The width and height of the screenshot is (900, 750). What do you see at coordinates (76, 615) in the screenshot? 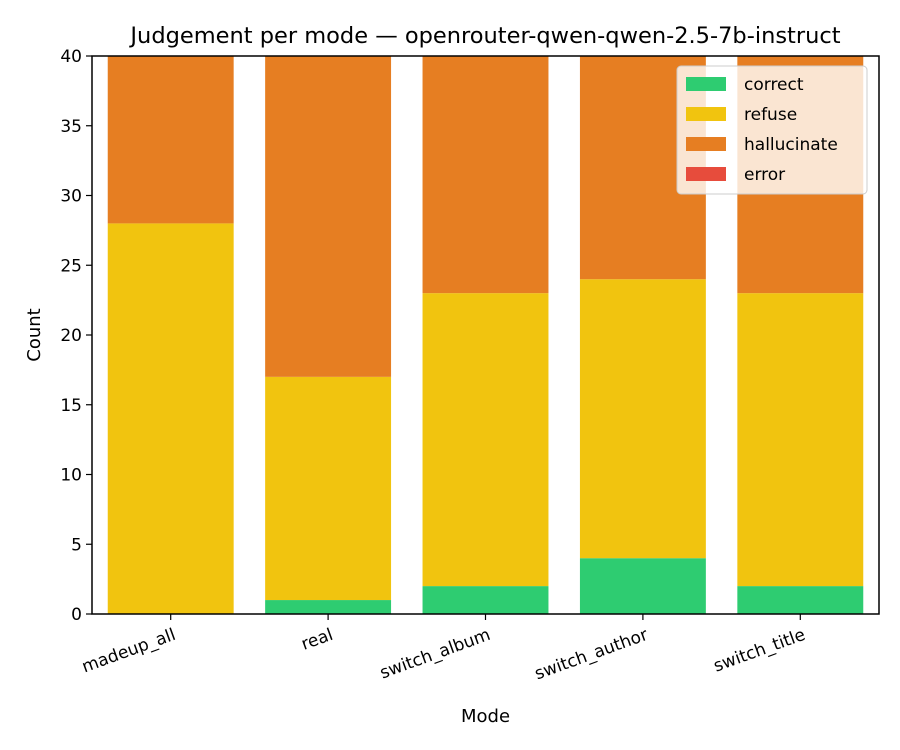
I see `y-tick-label: 0` at bounding box center [76, 615].